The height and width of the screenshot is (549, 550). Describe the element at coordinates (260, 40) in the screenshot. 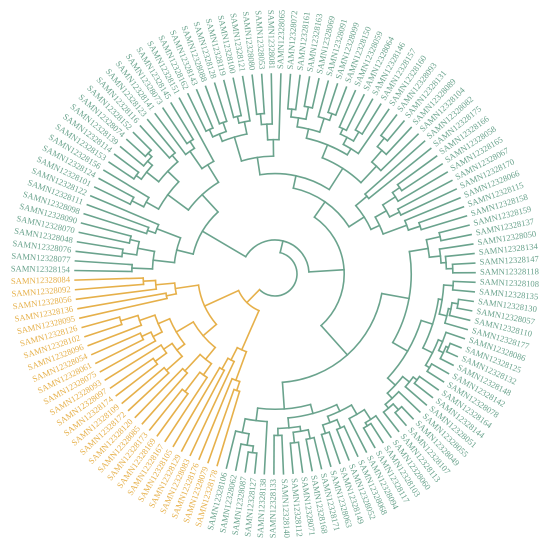

I see `leaf-label: SAMN12328053` at that location.